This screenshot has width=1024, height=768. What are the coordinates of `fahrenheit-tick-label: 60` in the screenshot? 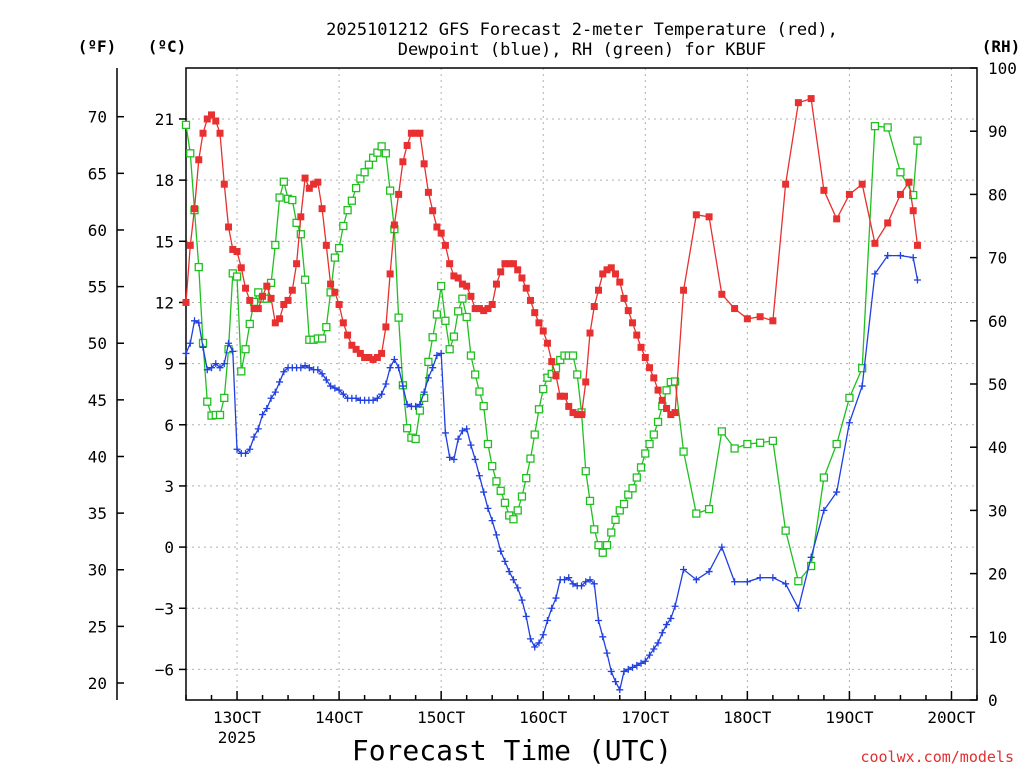 It's located at (97, 230).